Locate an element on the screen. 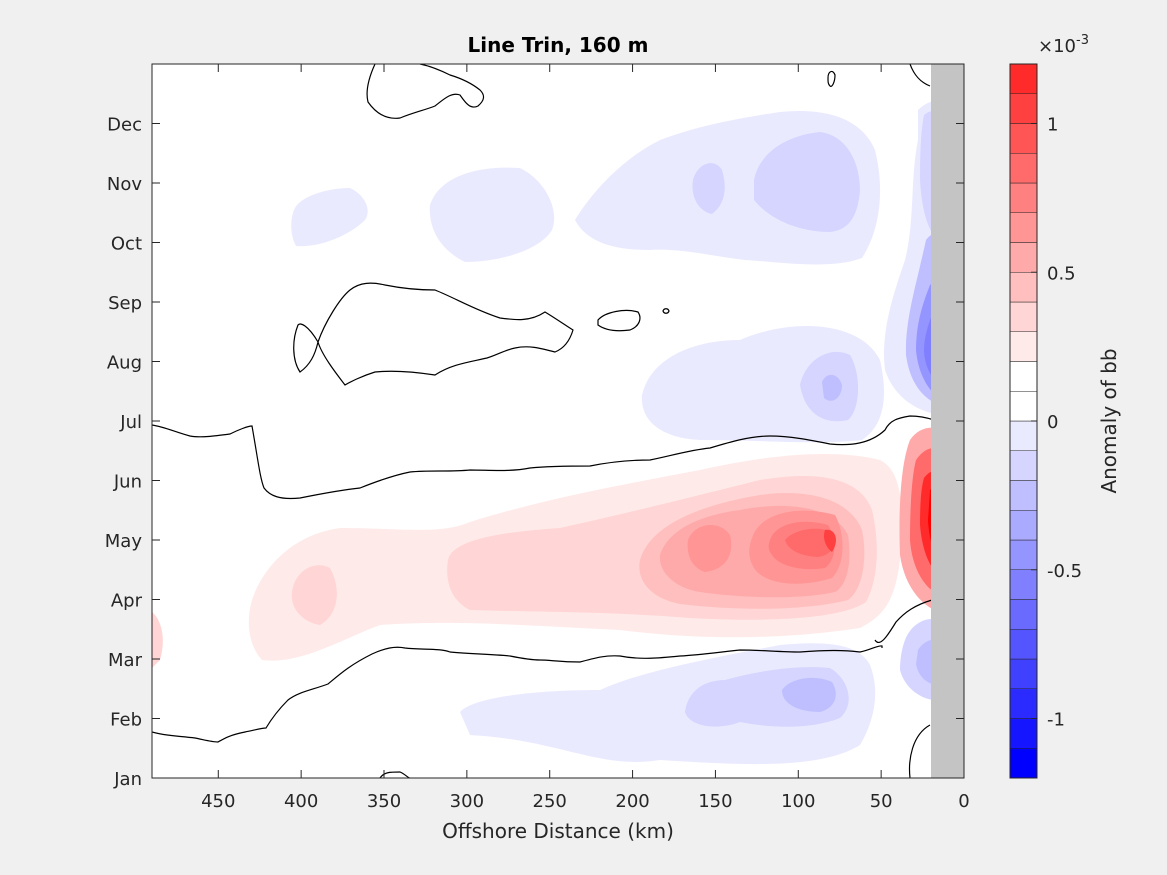 Image resolution: width=1167 pixels, height=875 pixels. colorbar-label: Anomaly of bb is located at coordinates (1109, 420).